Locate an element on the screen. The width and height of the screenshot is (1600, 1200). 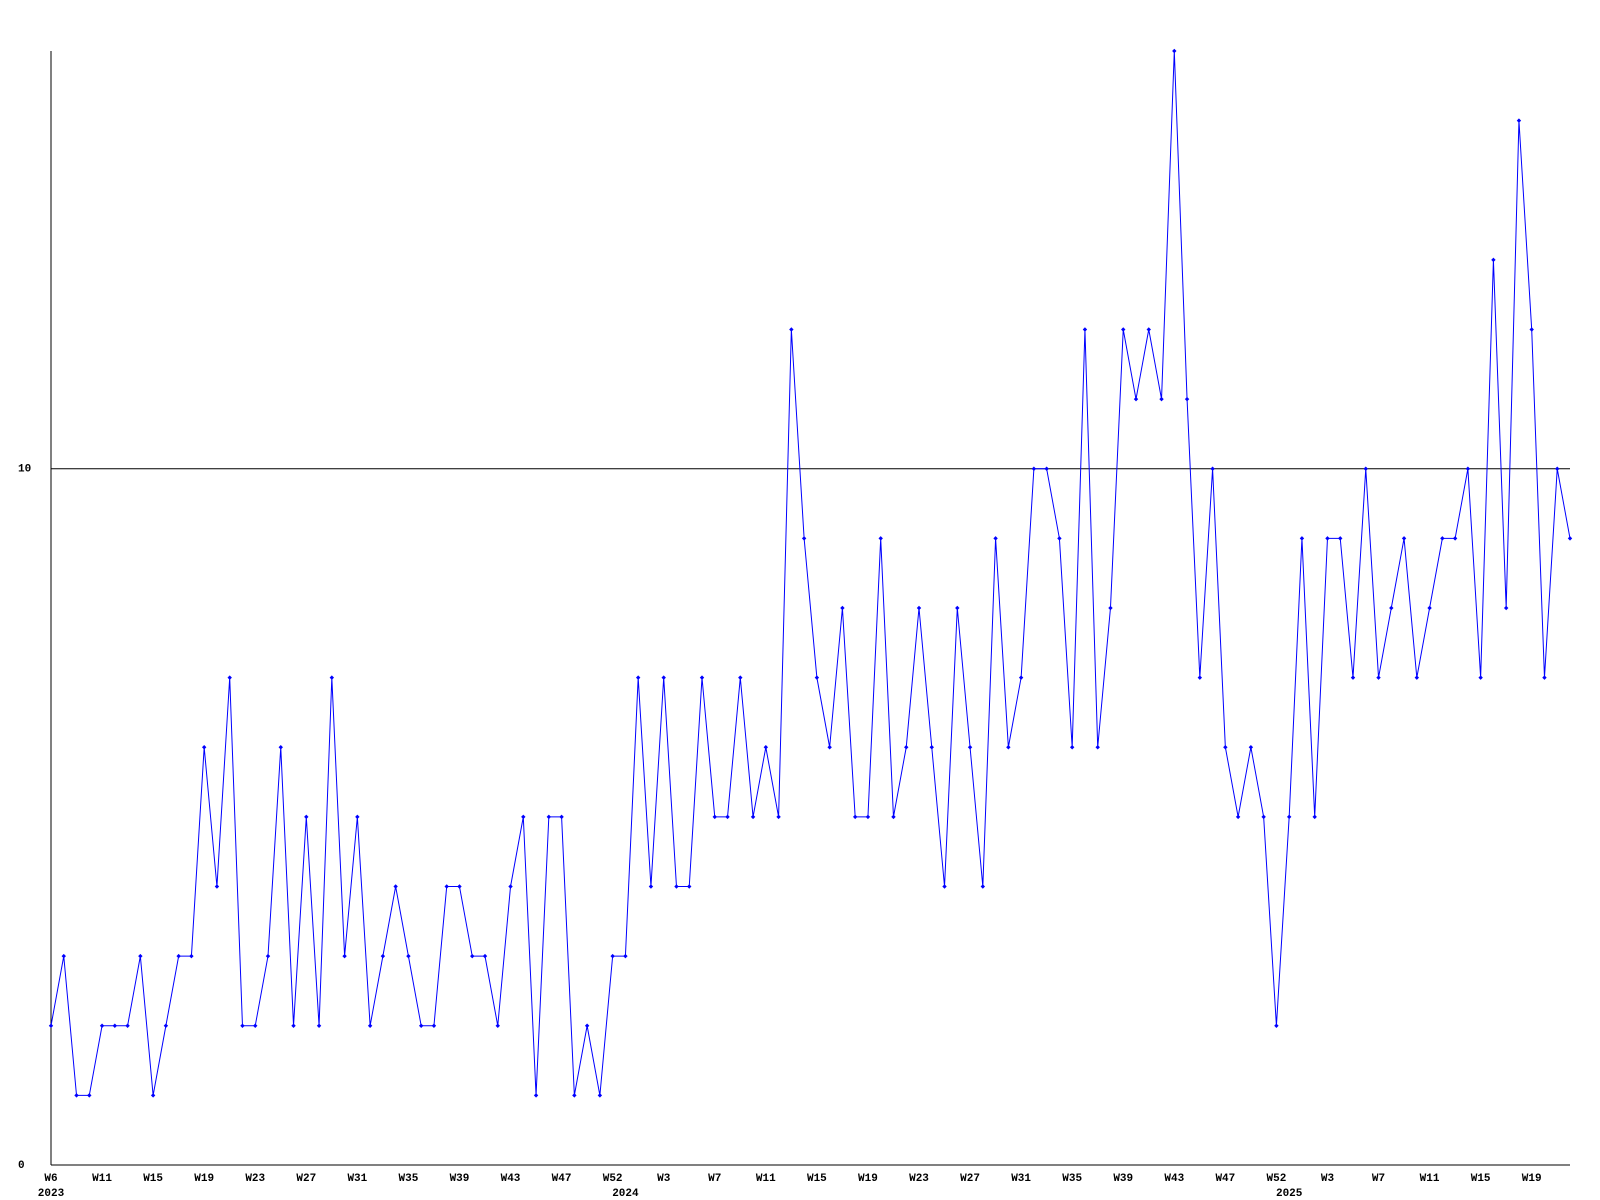
x-tick-label: W6 is located at coordinates (50, 1179).